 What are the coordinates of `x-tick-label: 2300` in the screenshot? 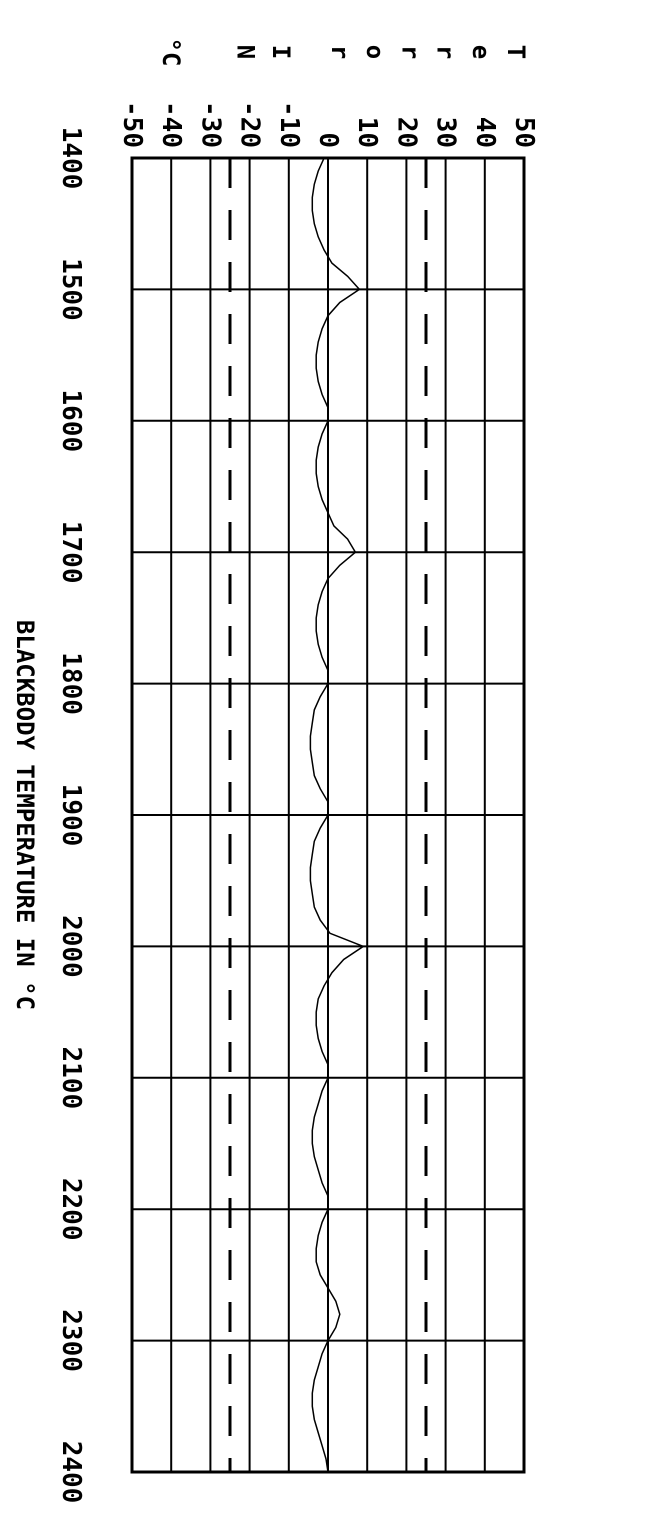 It's located at (71, 1340).